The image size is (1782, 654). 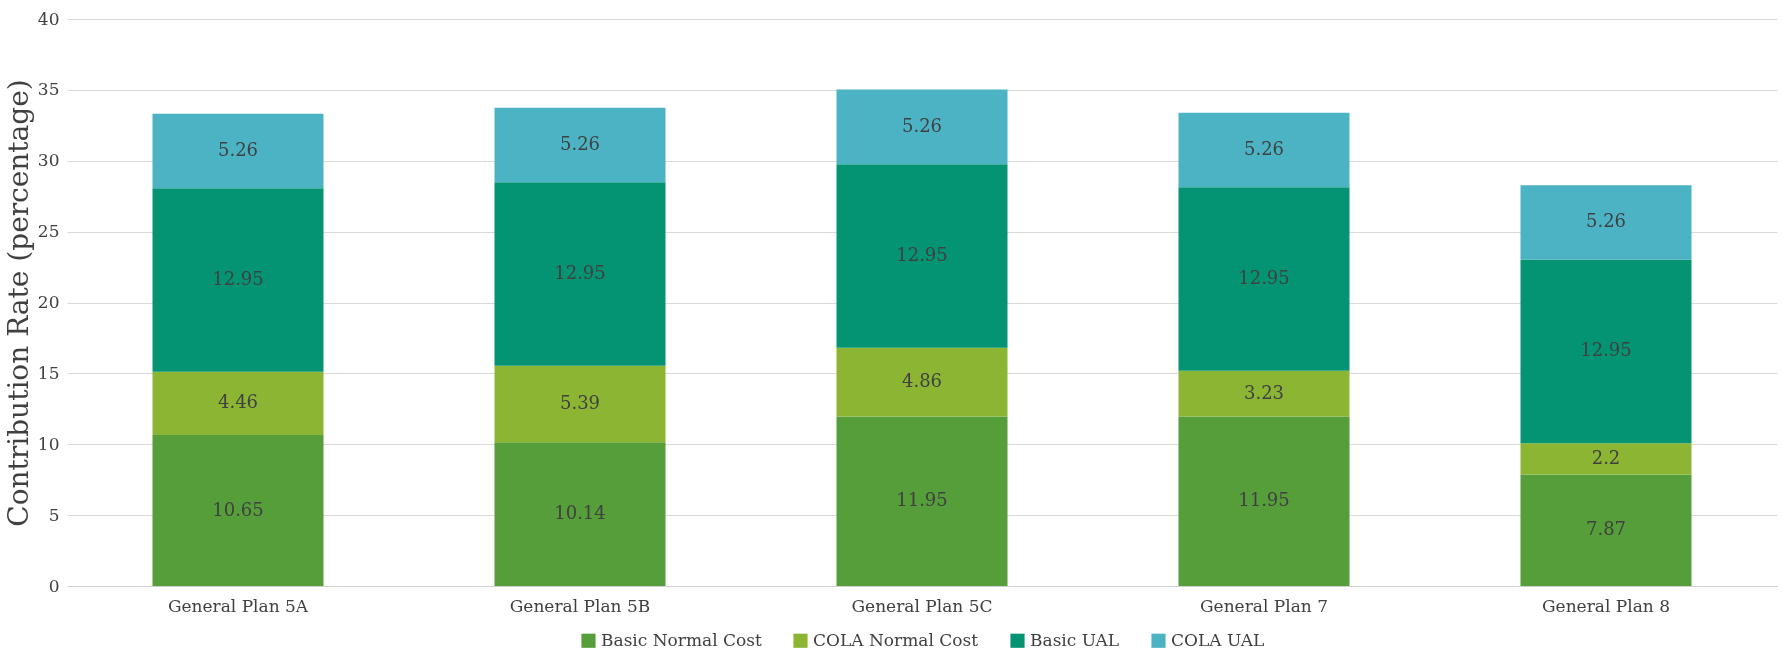 What do you see at coordinates (54, 514) in the screenshot?
I see `y-tick-label: 5` at bounding box center [54, 514].